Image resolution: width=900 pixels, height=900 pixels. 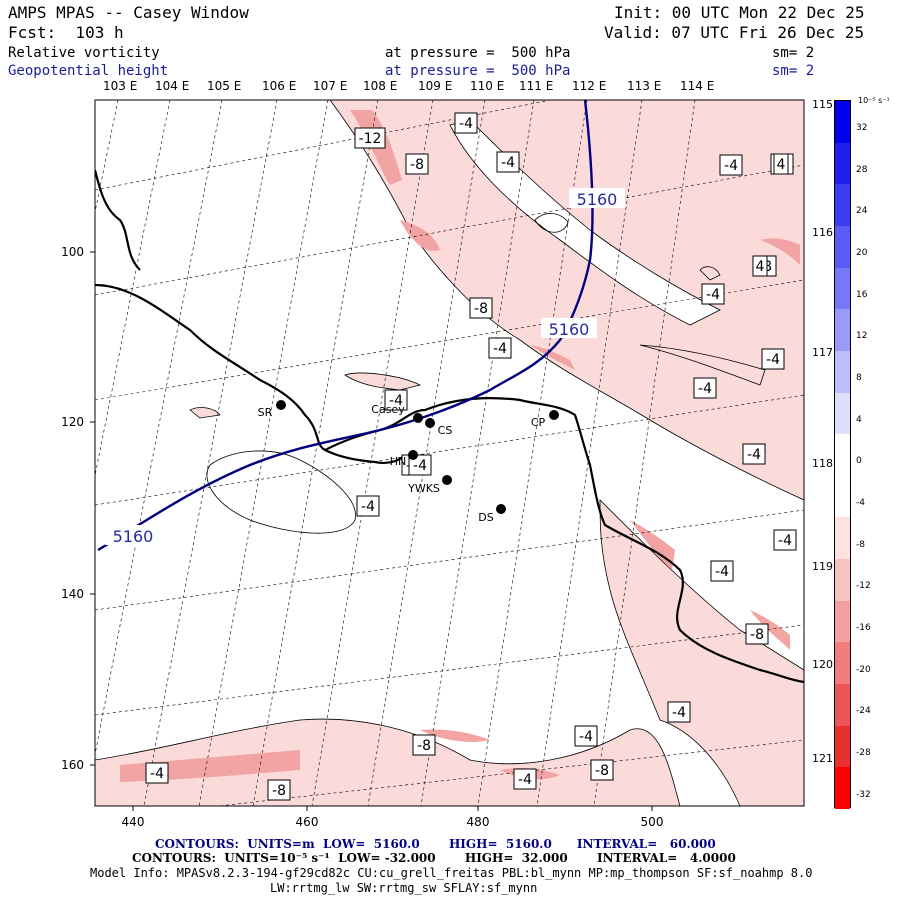 I want to click on forecast-hour: Fcst: 103 h, so click(x=66, y=32).